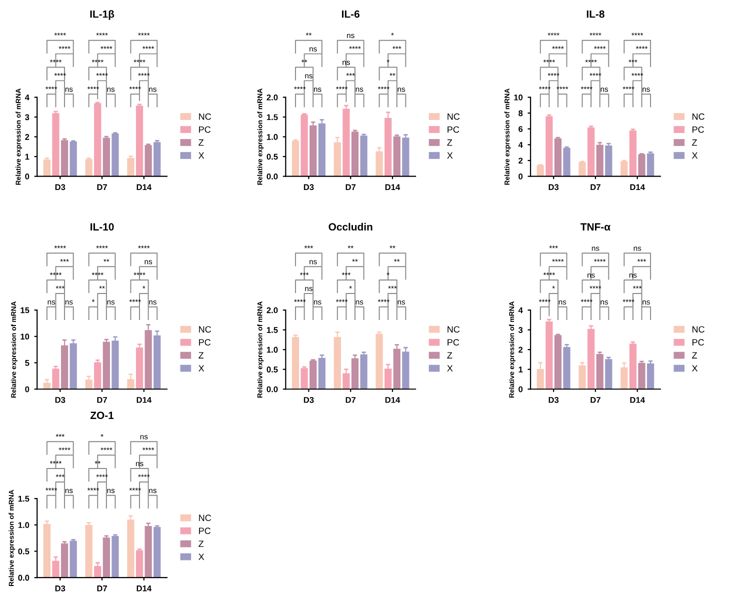  What do you see at coordinates (102, 416) in the screenshot?
I see `chart-title: ZO-1` at bounding box center [102, 416].